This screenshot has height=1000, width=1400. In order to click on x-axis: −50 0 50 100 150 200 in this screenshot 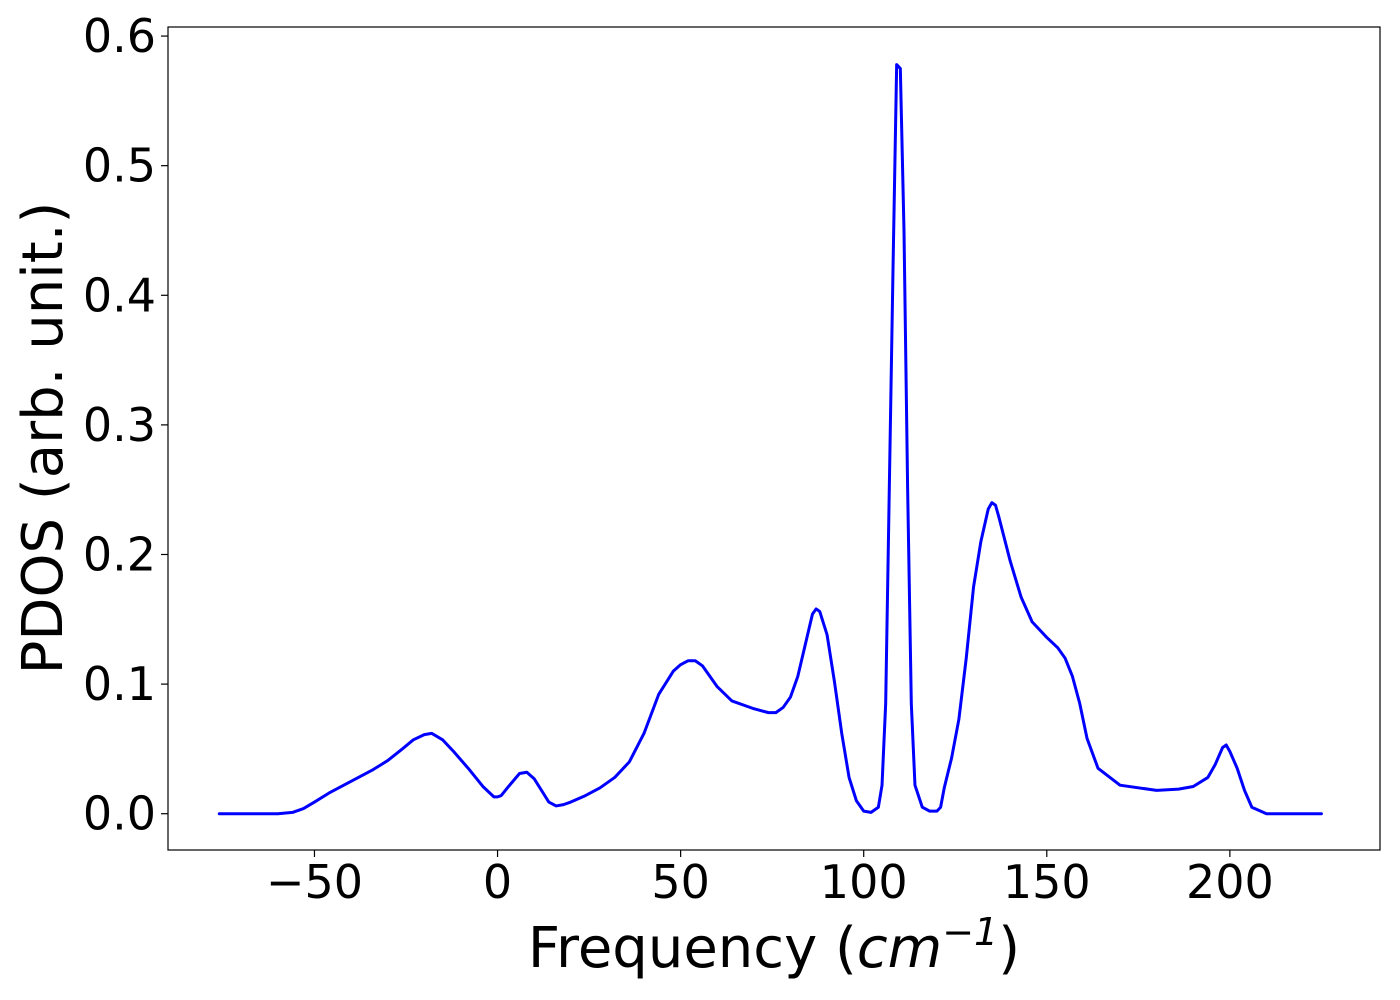, I will do `click(770, 879)`.